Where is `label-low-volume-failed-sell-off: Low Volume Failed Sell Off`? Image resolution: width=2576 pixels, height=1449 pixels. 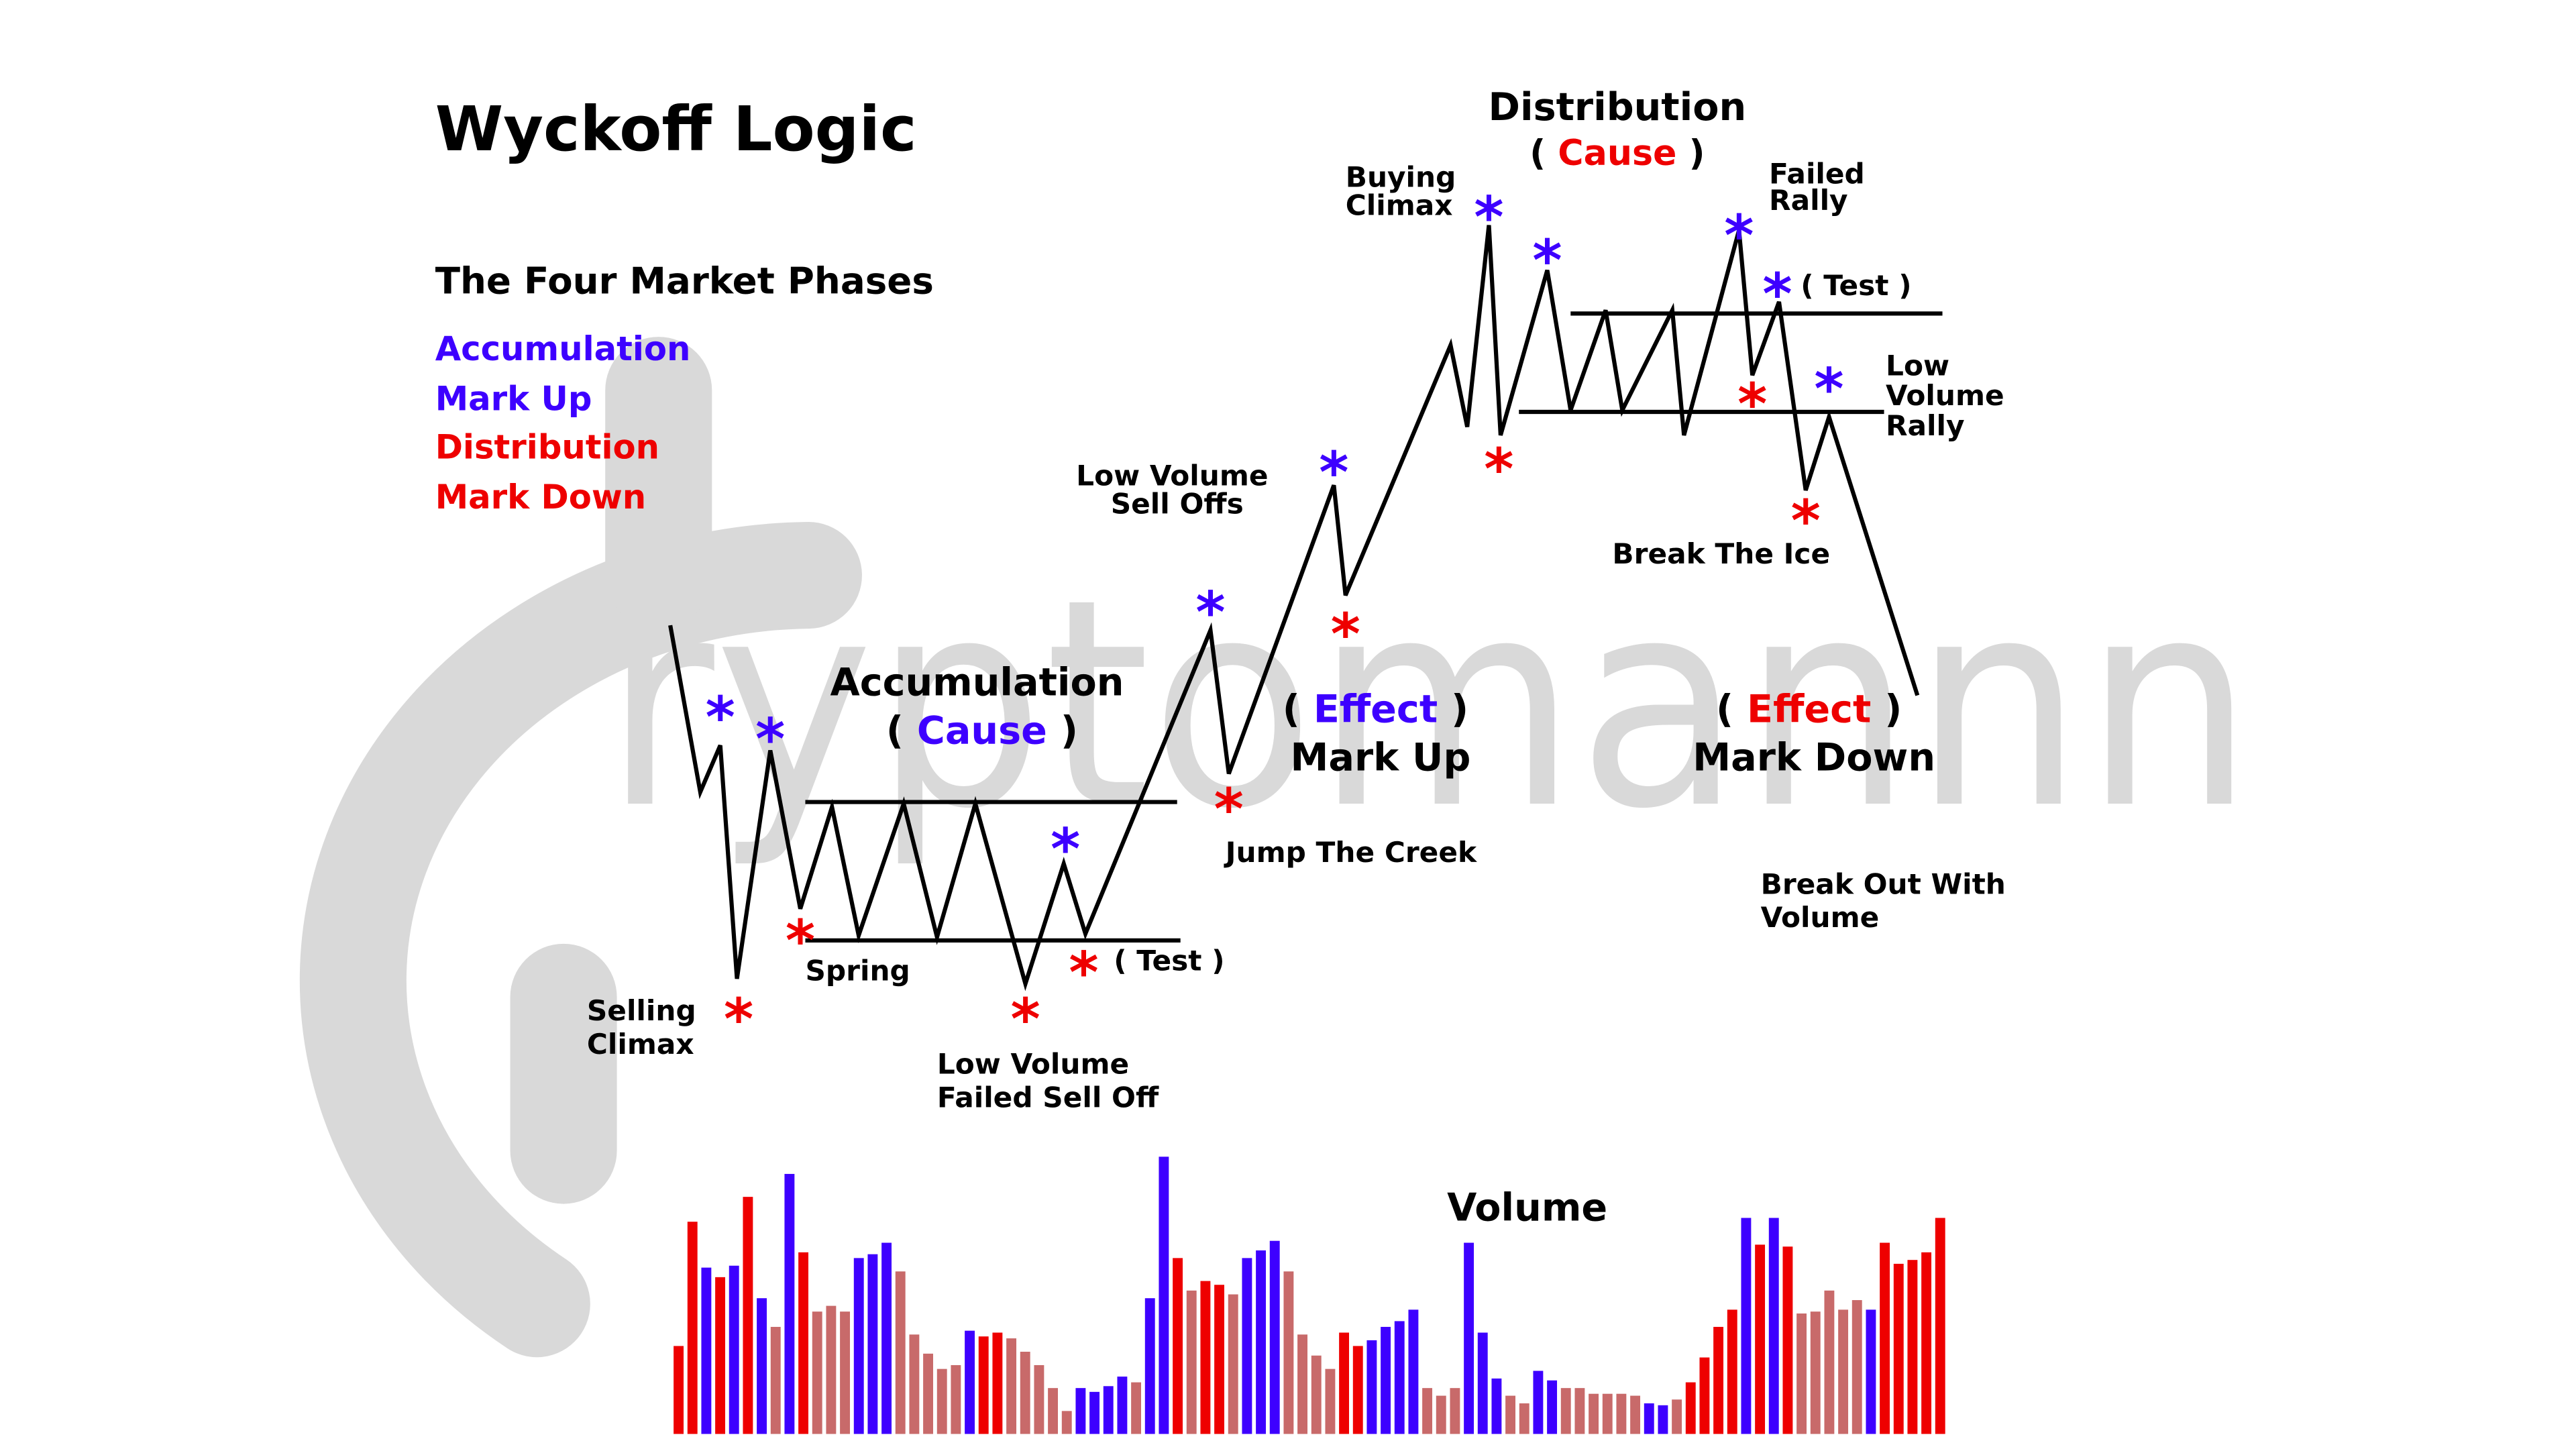
label-low-volume-failed-sell-off: Low Volume Failed Sell Off is located at coordinates (1048, 1081).